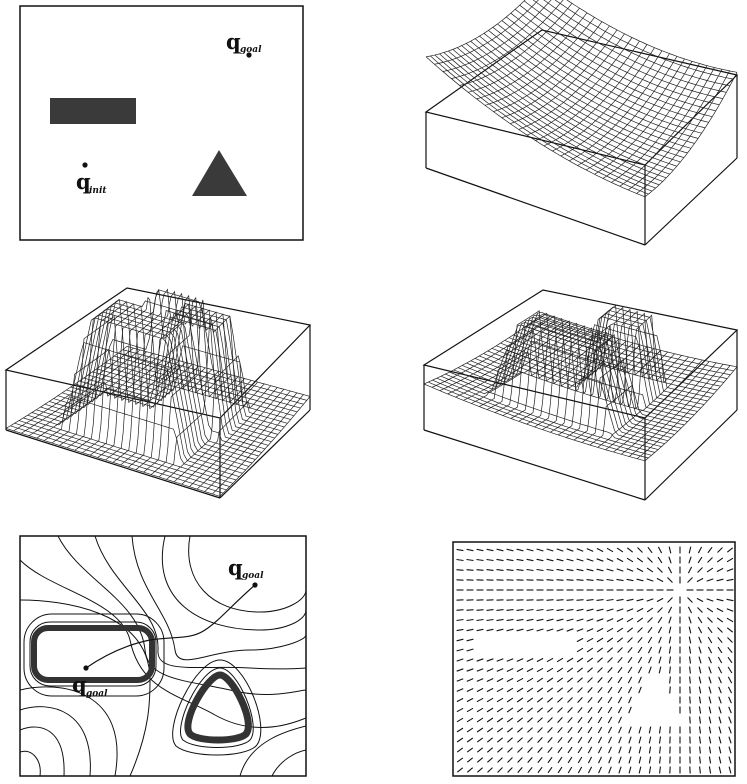 This screenshot has height=784, width=747. Describe the element at coordinates (594, 659) in the screenshot. I see `gradient-field-panel` at that location.